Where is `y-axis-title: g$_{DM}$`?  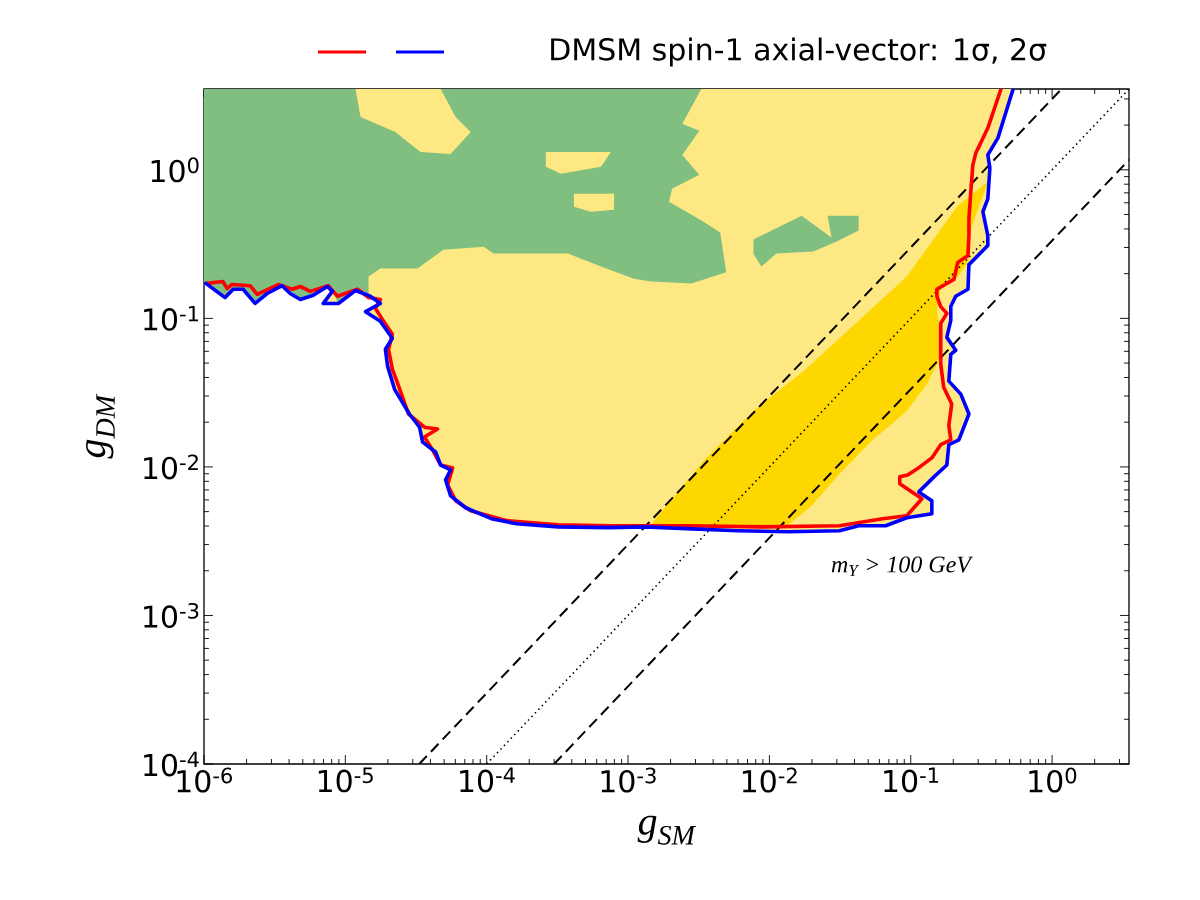 y-axis-title: g$_{DM}$ is located at coordinates (100, 426).